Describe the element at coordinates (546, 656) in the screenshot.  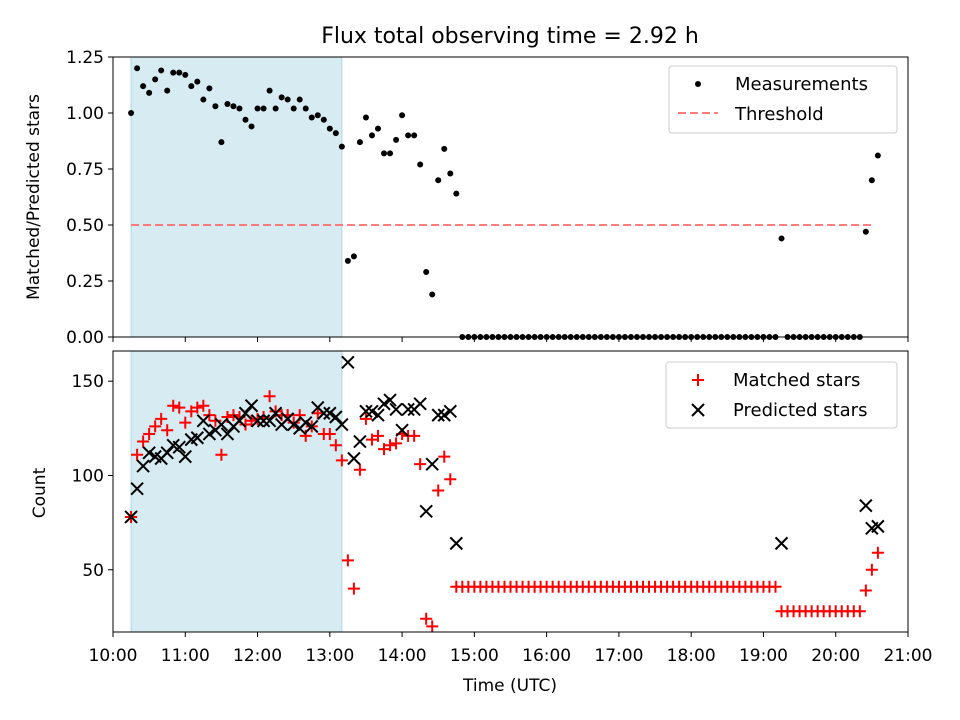
I see `x-tick-label: 16:00` at that location.